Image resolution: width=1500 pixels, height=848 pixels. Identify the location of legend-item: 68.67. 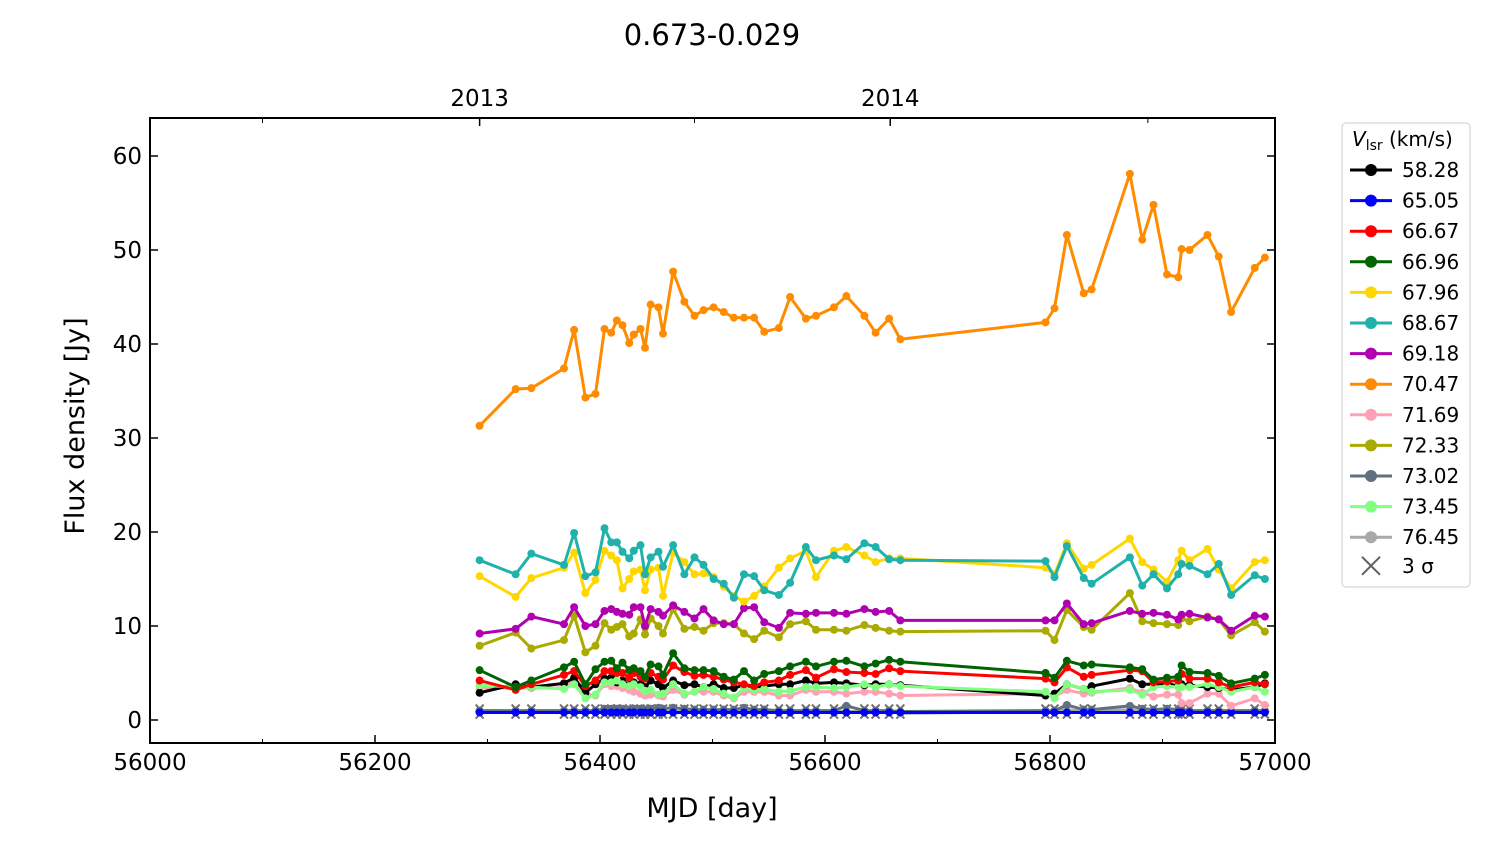
(1404, 323).